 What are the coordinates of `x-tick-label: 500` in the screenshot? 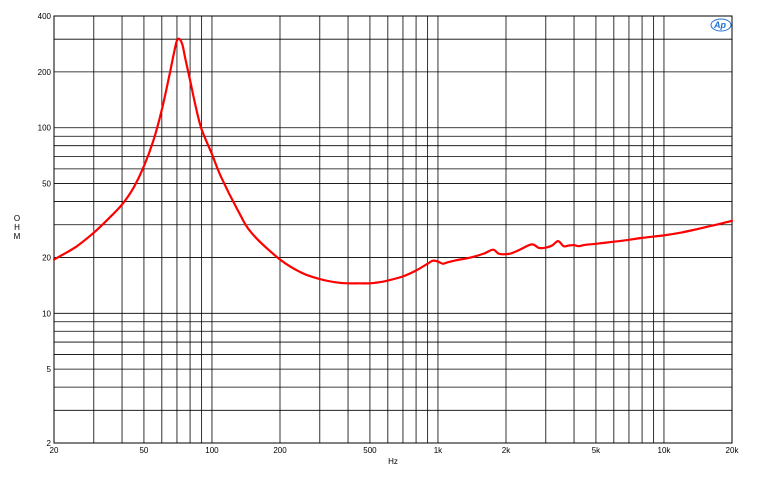 It's located at (370, 450).